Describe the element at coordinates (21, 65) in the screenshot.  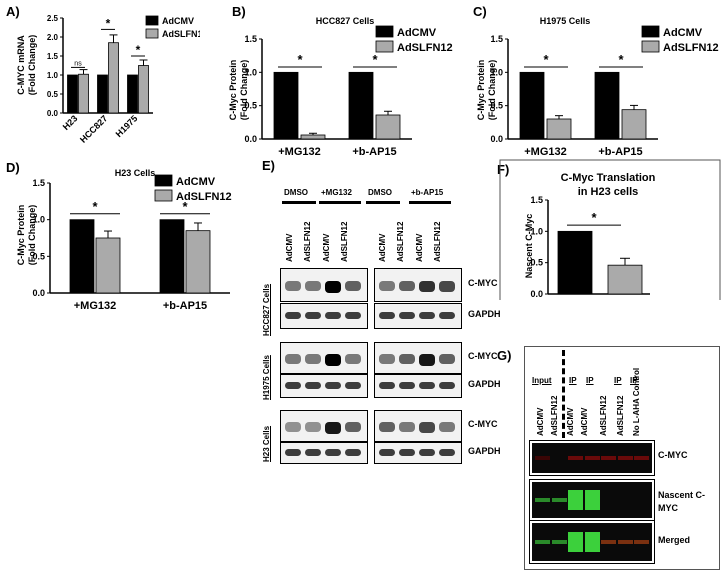
I see `panel-a-ylabel: C-MYC mRNA` at that location.